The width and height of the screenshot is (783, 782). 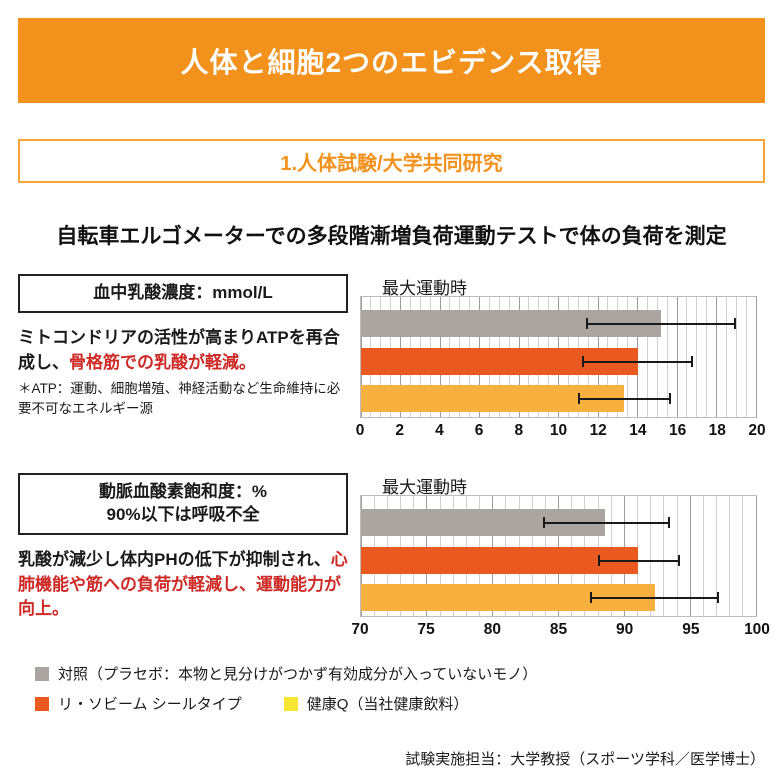 What do you see at coordinates (183, 491) in the screenshot?
I see `oxygen-measure-line1: 動脈血酸素飽和度：%` at bounding box center [183, 491].